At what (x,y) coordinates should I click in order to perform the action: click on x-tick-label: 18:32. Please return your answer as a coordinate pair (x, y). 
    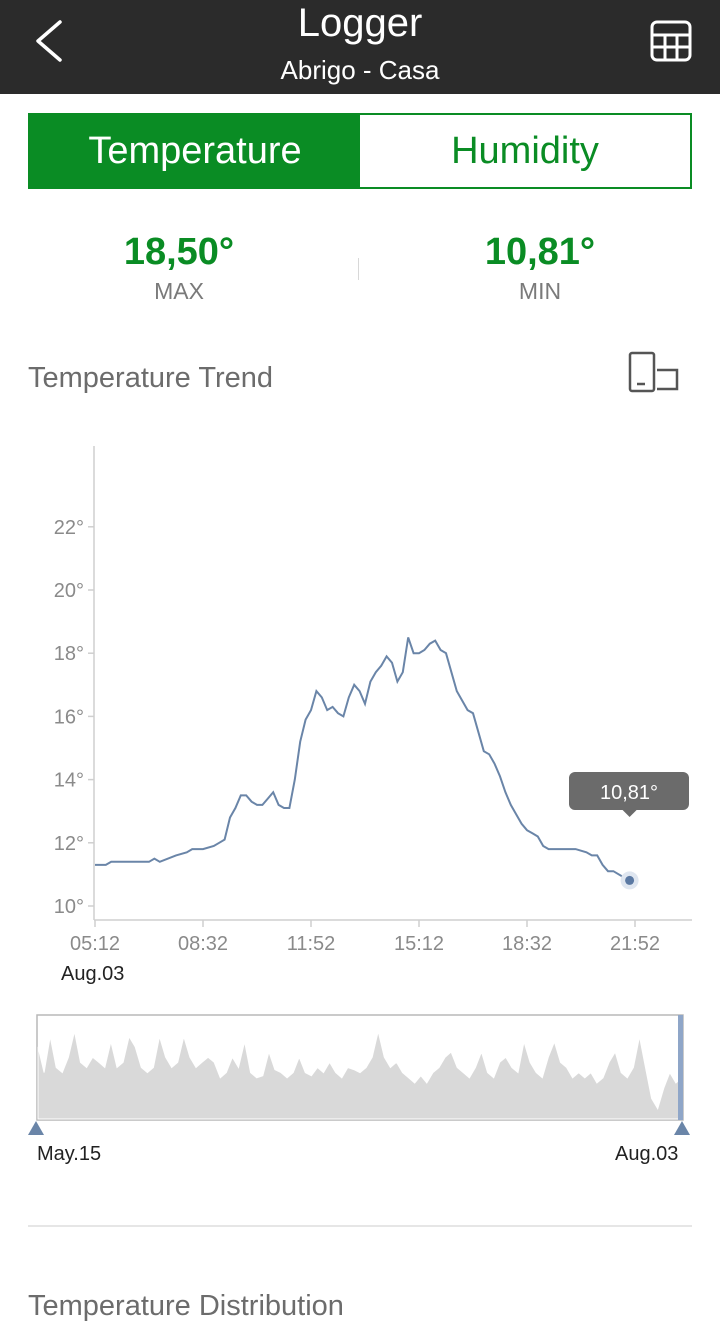
    Looking at the image, I should click on (527, 944).